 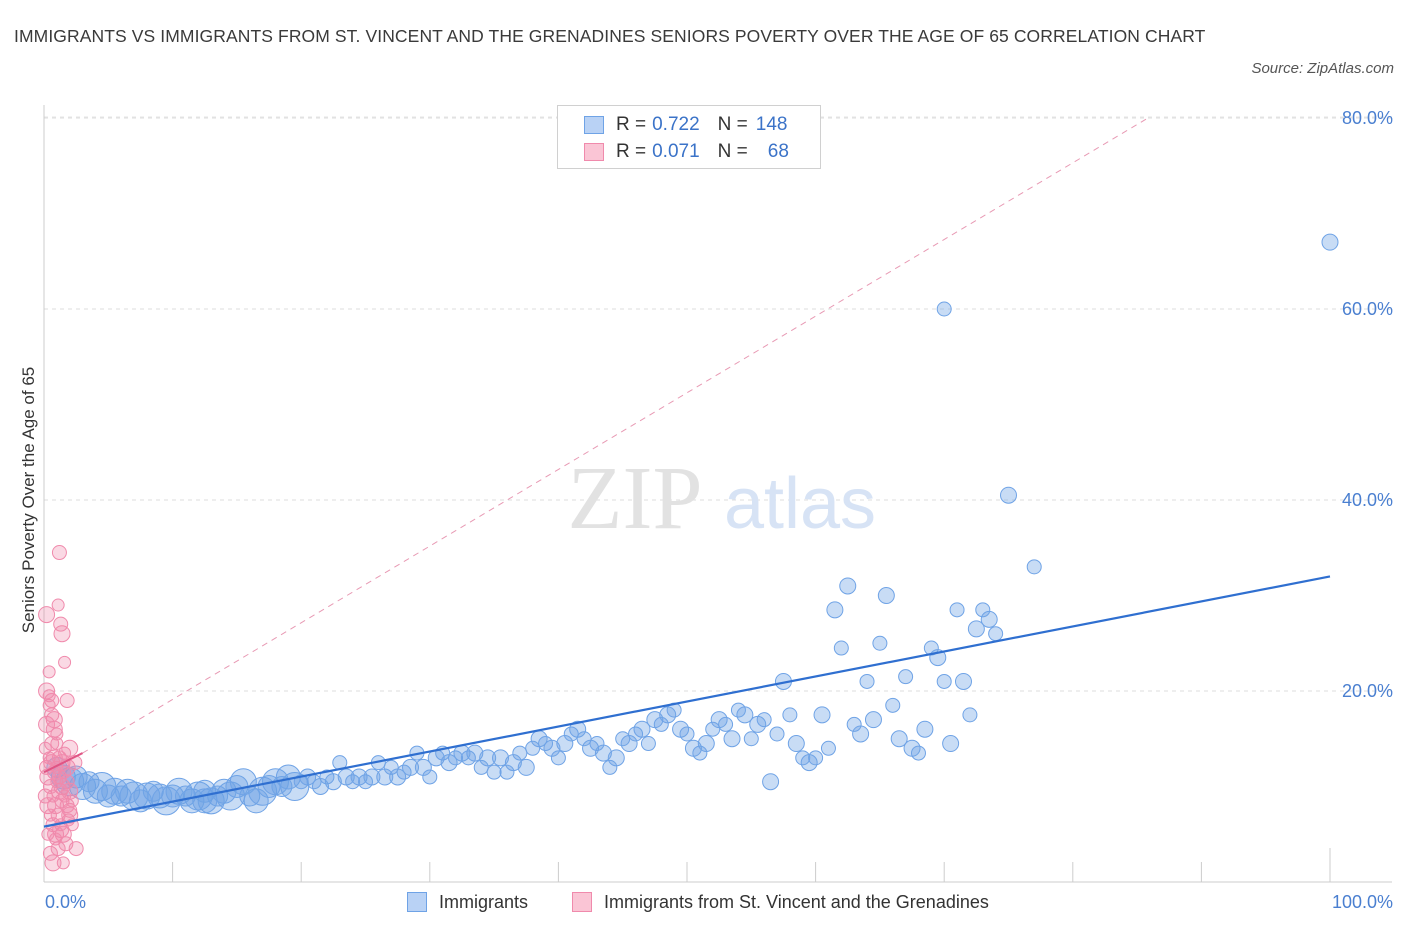 What do you see at coordinates (28, 500) in the screenshot?
I see `y-axis-label: Seniors Poverty Over the Age of 65` at bounding box center [28, 500].